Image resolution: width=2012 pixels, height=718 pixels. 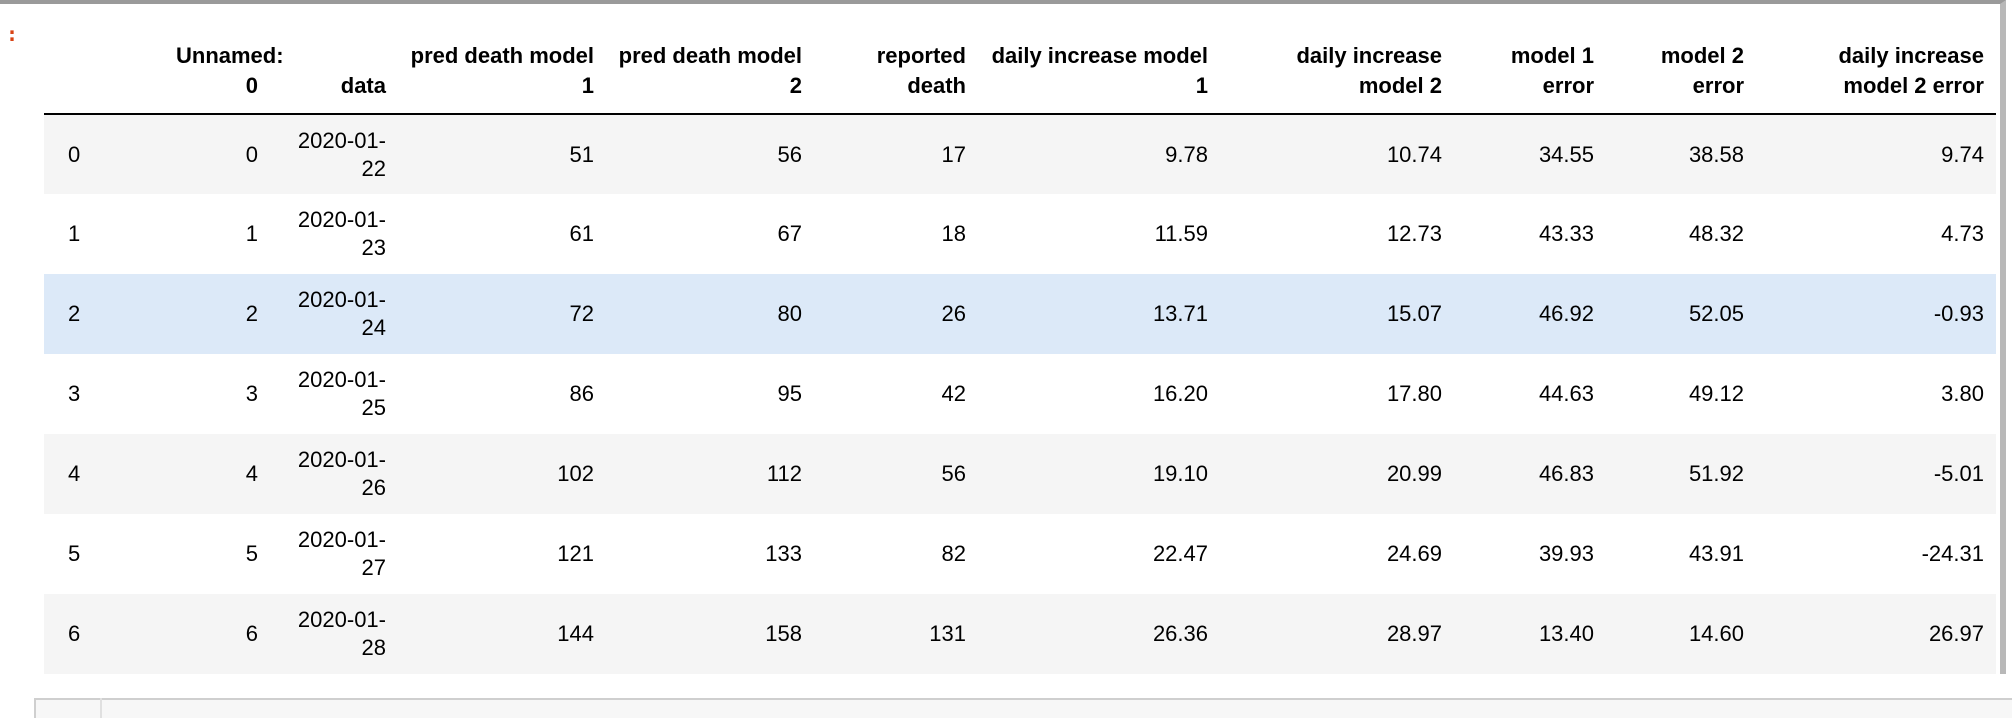 What do you see at coordinates (789, 393) in the screenshot?
I see `table-cell: 95` at bounding box center [789, 393].